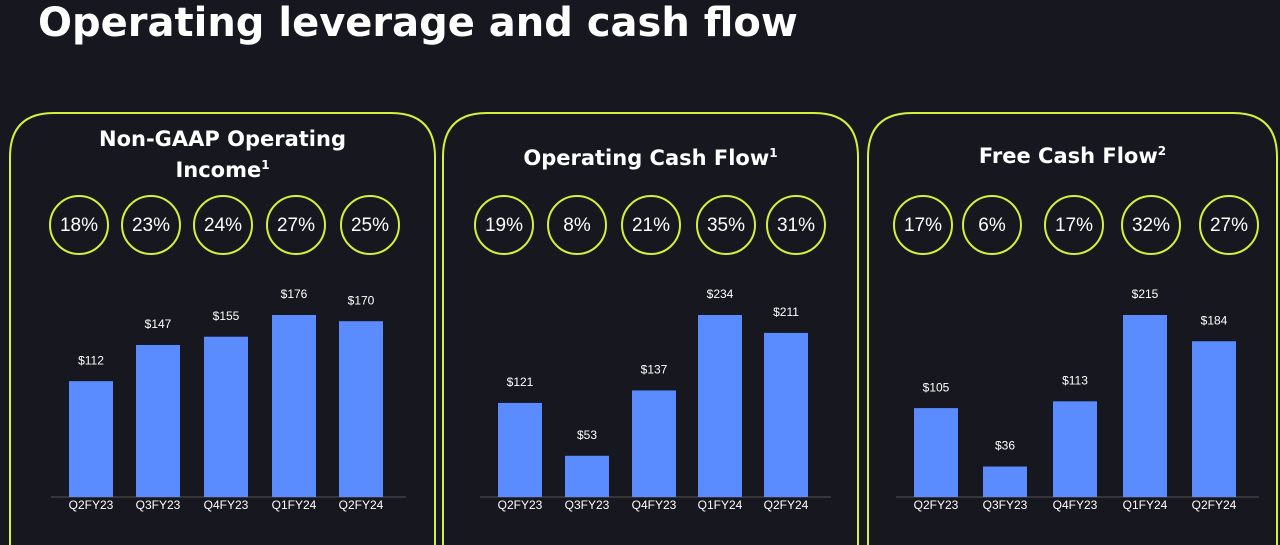  I want to click on panel-title: Non-GAAP Operating Income1, so click(223, 154).